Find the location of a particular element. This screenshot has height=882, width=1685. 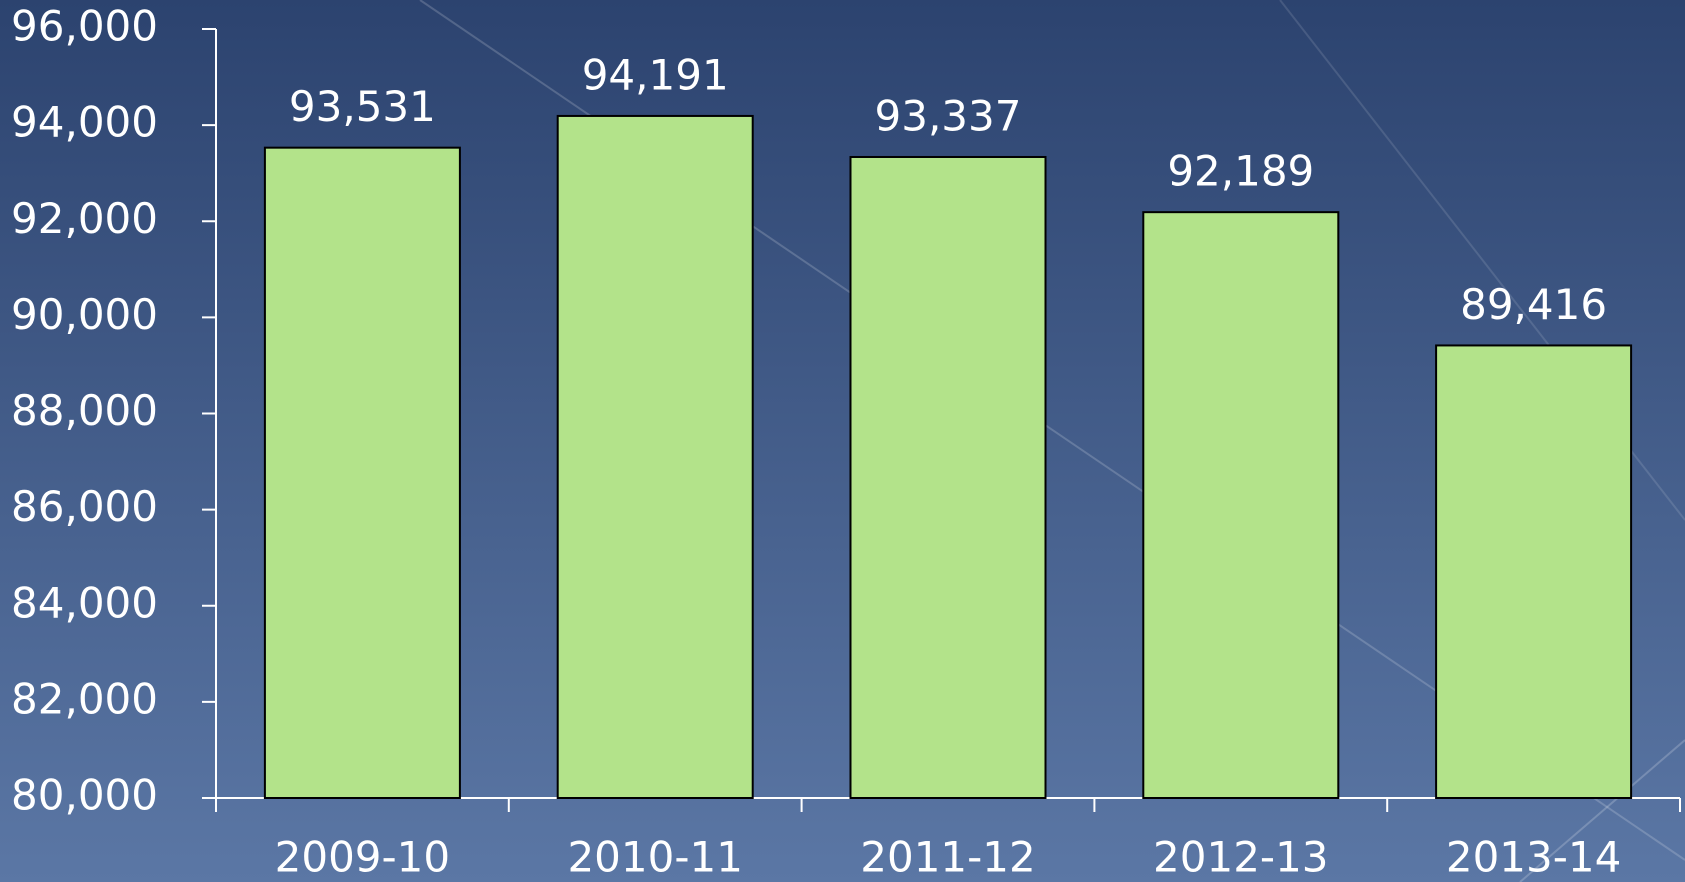

y-tick-label: 96,000 is located at coordinates (84, 26).